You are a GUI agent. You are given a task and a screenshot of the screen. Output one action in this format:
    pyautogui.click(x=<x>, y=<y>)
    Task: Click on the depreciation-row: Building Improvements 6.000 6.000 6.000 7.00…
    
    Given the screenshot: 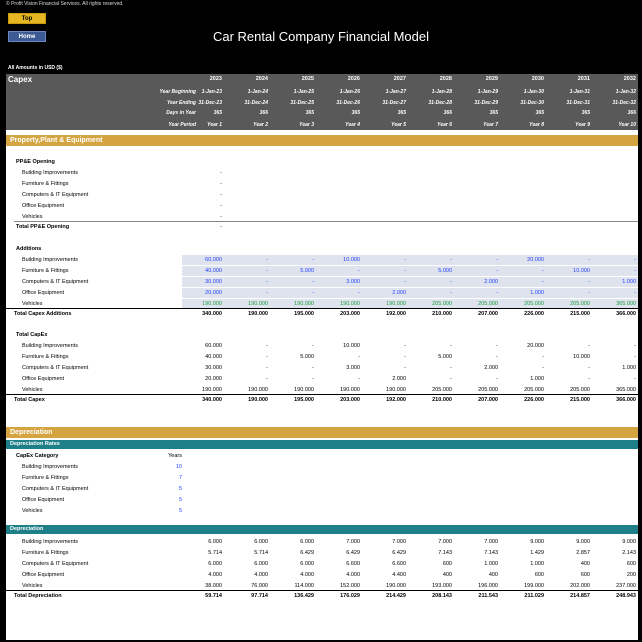 What is the action you would take?
    pyautogui.click(x=322, y=542)
    